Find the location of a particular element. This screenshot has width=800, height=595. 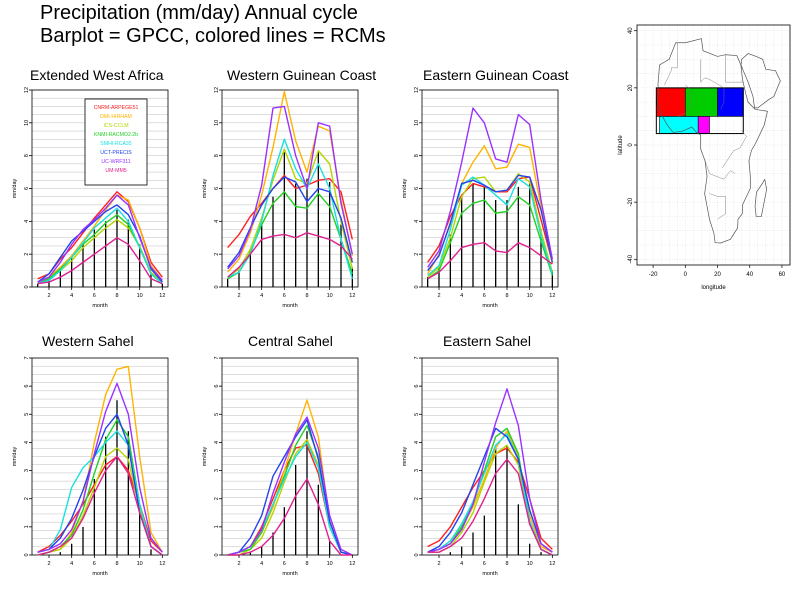

chart-western-guinean-coast: 0 2 4 6 8 10 12 2 4 6 8 10 12 month mm/day is located at coordinates (280, 198).